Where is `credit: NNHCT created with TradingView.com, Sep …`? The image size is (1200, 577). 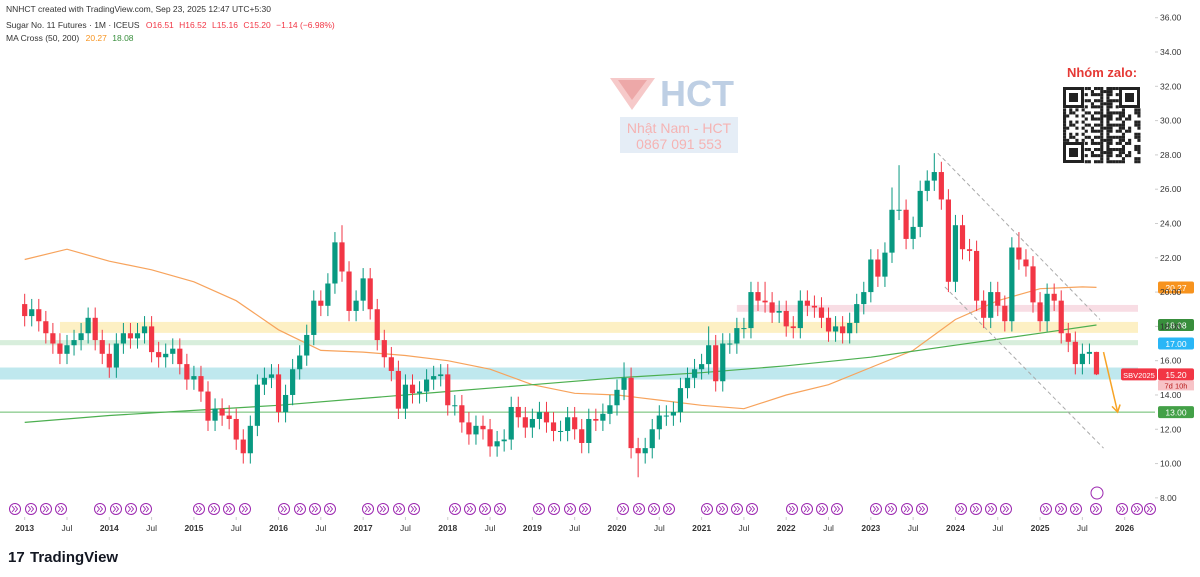 credit: NNHCT created with TradingView.com, Sep … is located at coordinates (138, 9).